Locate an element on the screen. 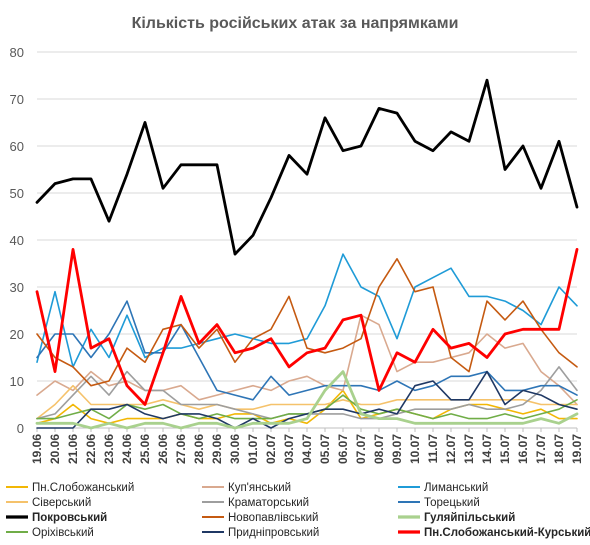 The height and width of the screenshot is (545, 590). y-axis-ticks: 0 10 20 30 40 50 60 70 80 is located at coordinates (17, 240).